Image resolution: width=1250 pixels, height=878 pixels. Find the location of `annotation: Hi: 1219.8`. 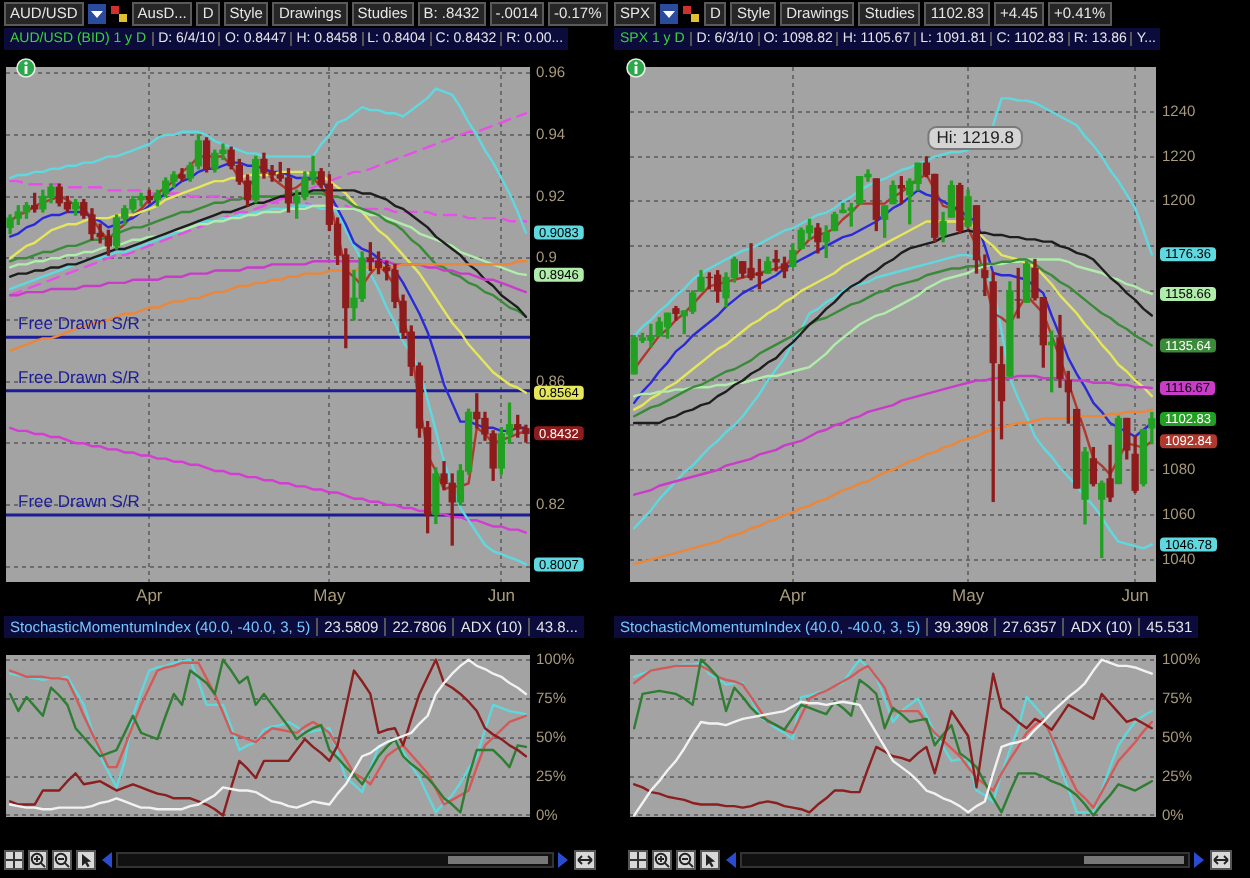

annotation: Hi: 1219.8 is located at coordinates (975, 137).